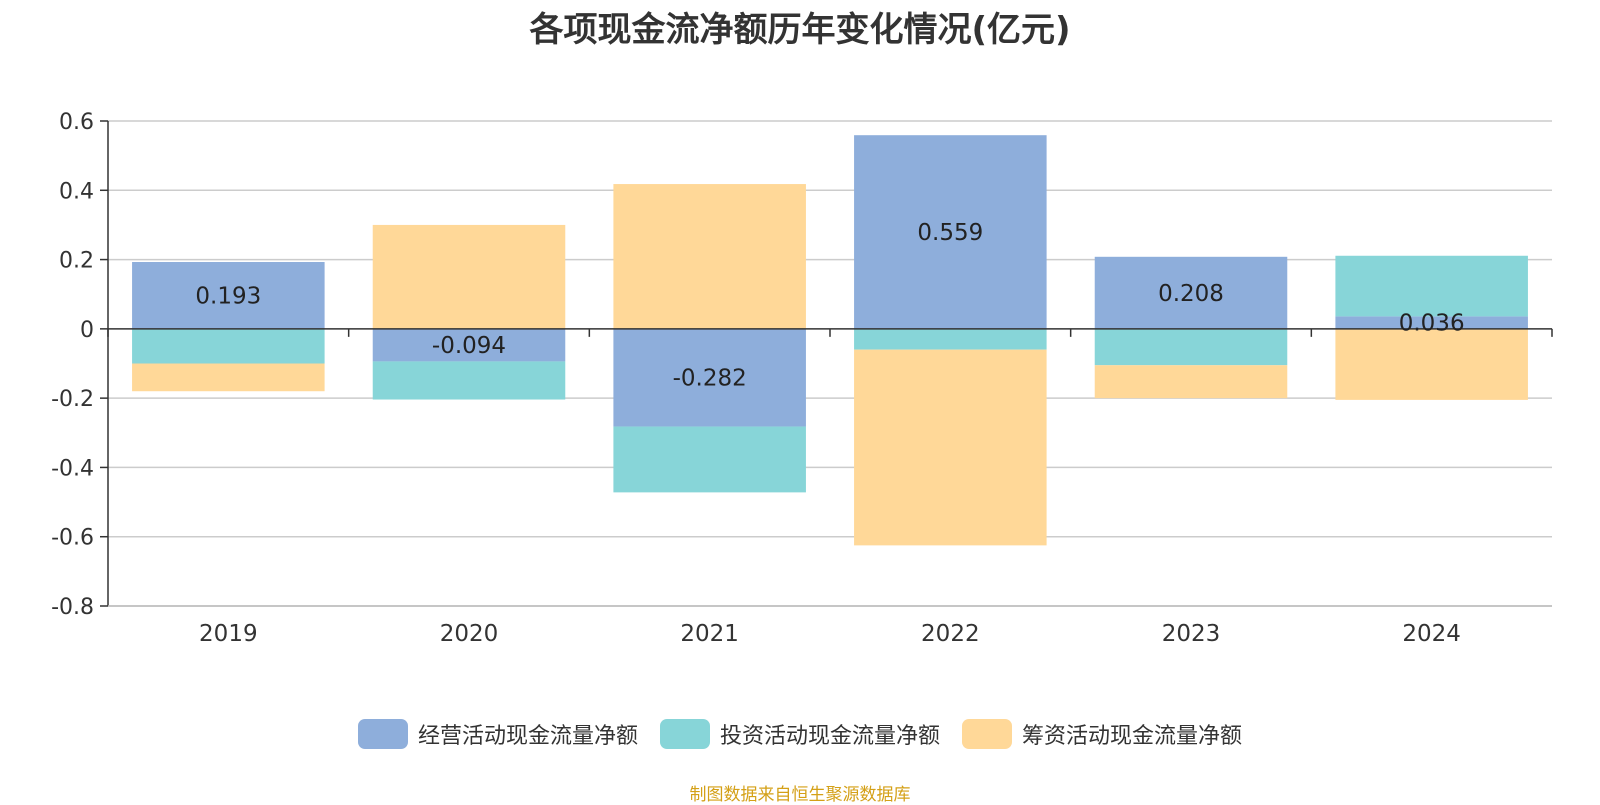 The height and width of the screenshot is (805, 1600). What do you see at coordinates (684, 734) in the screenshot?
I see `legend-swatch-investing` at bounding box center [684, 734].